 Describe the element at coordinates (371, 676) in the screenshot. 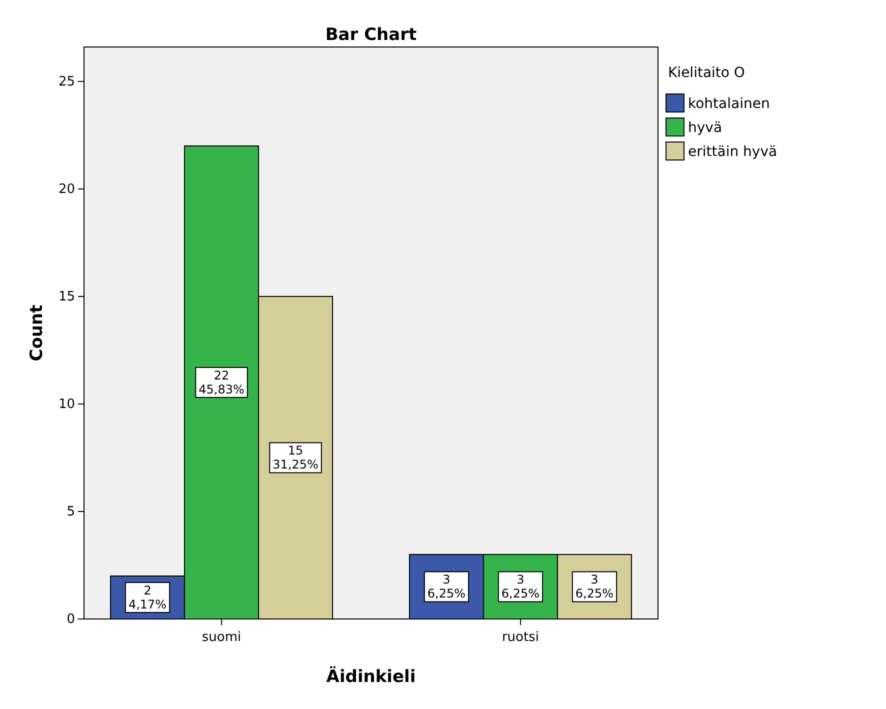

I see `x-axis-title: Äidinkieli` at that location.